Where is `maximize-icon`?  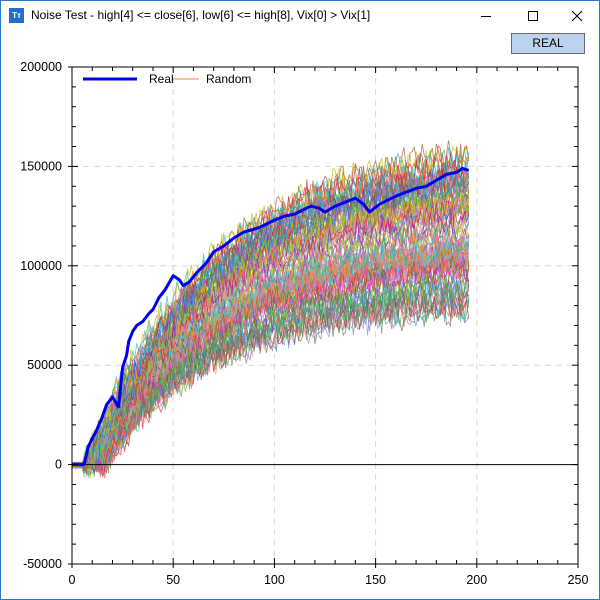
maximize-icon is located at coordinates (533, 16).